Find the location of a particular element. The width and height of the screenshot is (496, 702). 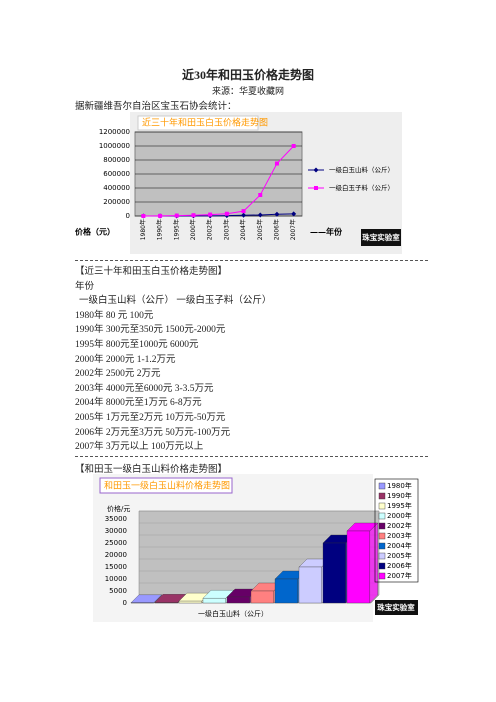

text-line: 年份 is located at coordinates (85, 286).